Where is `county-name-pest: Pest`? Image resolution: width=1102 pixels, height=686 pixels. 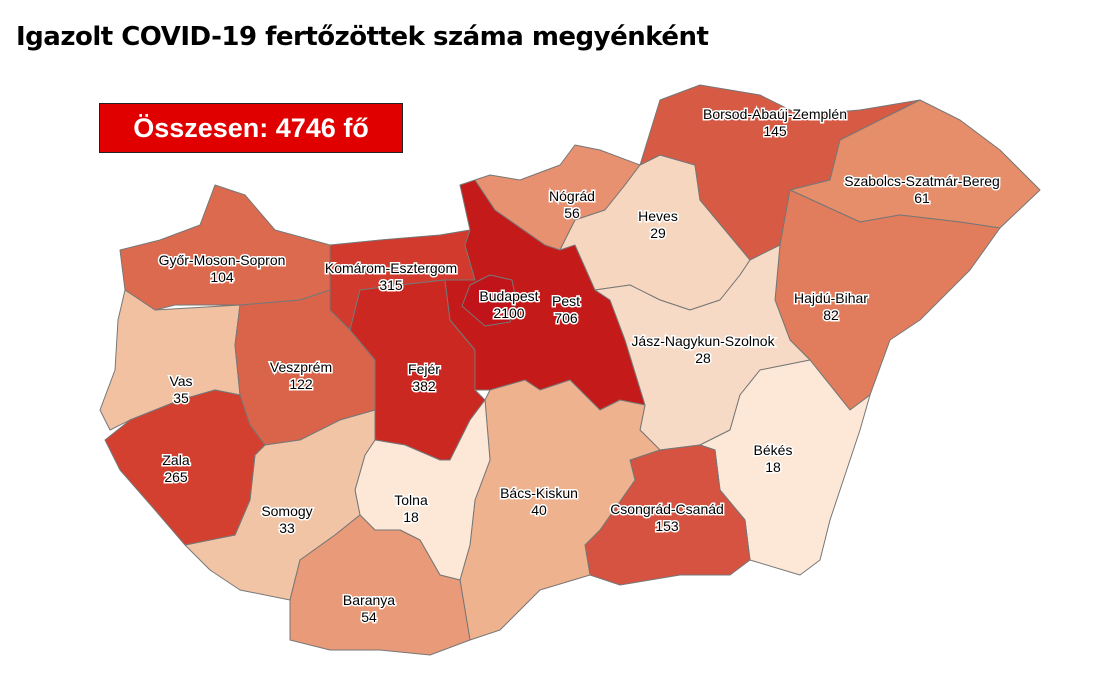 county-name-pest: Pest is located at coordinates (566, 301).